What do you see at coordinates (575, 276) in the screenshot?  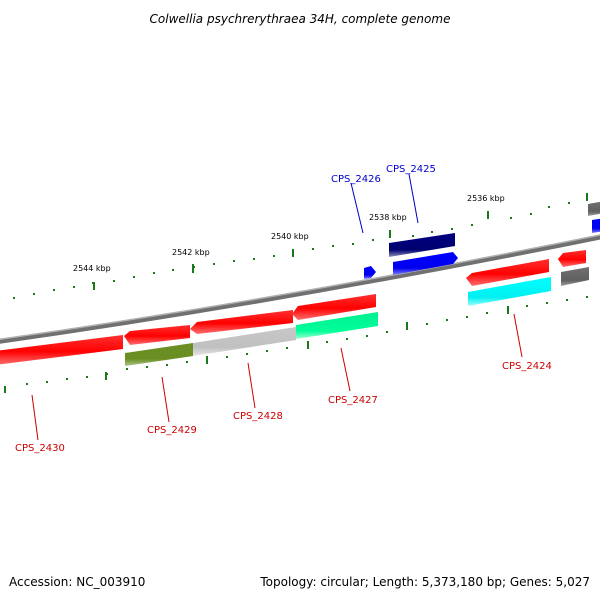 I see `cds-arrow-grey-small` at bounding box center [575, 276].